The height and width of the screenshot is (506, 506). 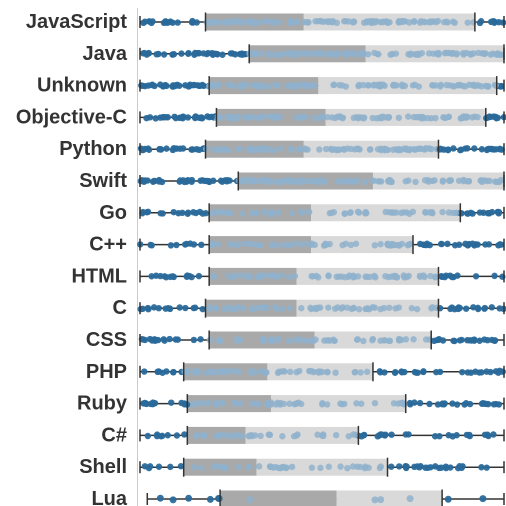 I want to click on row-0: JavaScript, so click(x=266, y=22).